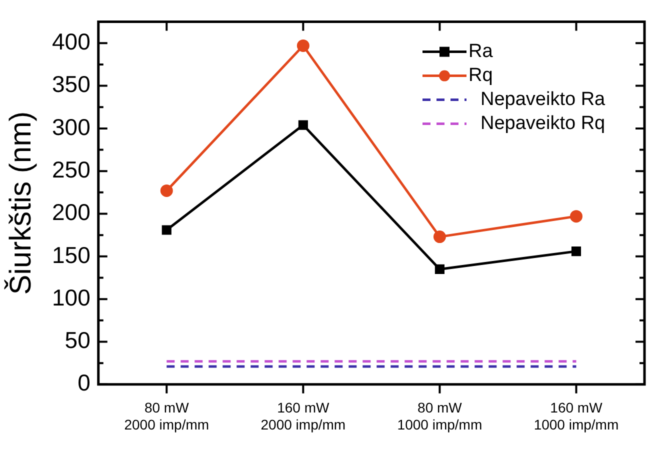  Describe the element at coordinates (71, 297) in the screenshot. I see `y-tick-label: 100` at that location.